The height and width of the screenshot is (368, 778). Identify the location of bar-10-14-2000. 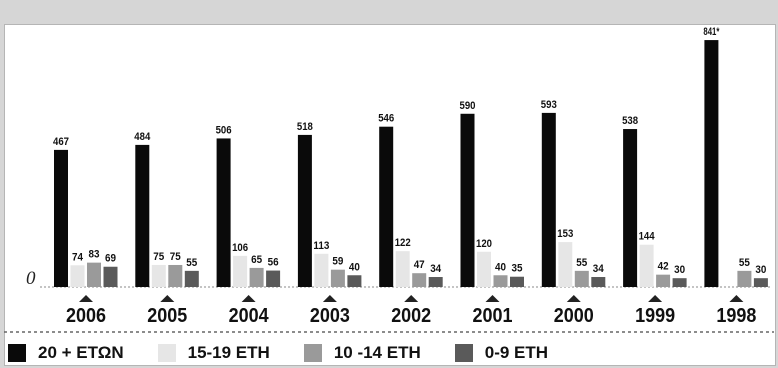
(581, 278).